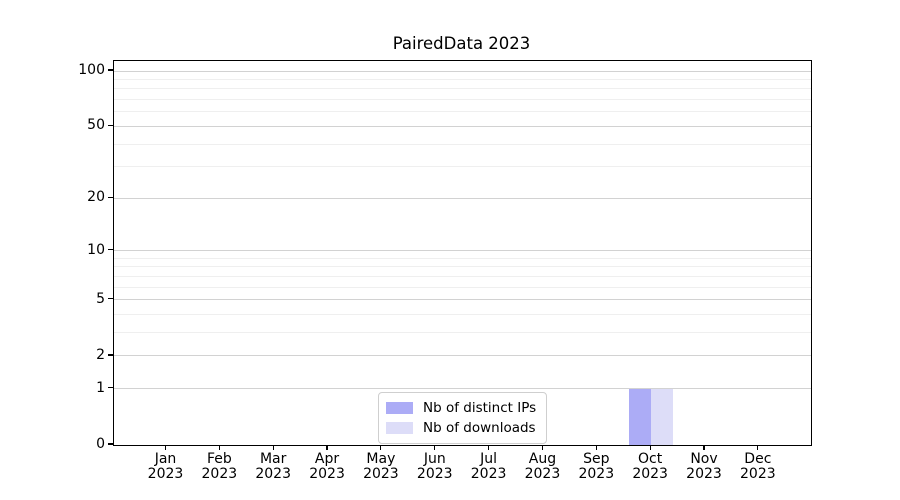  I want to click on x-tick-month: Apr, so click(327, 459).